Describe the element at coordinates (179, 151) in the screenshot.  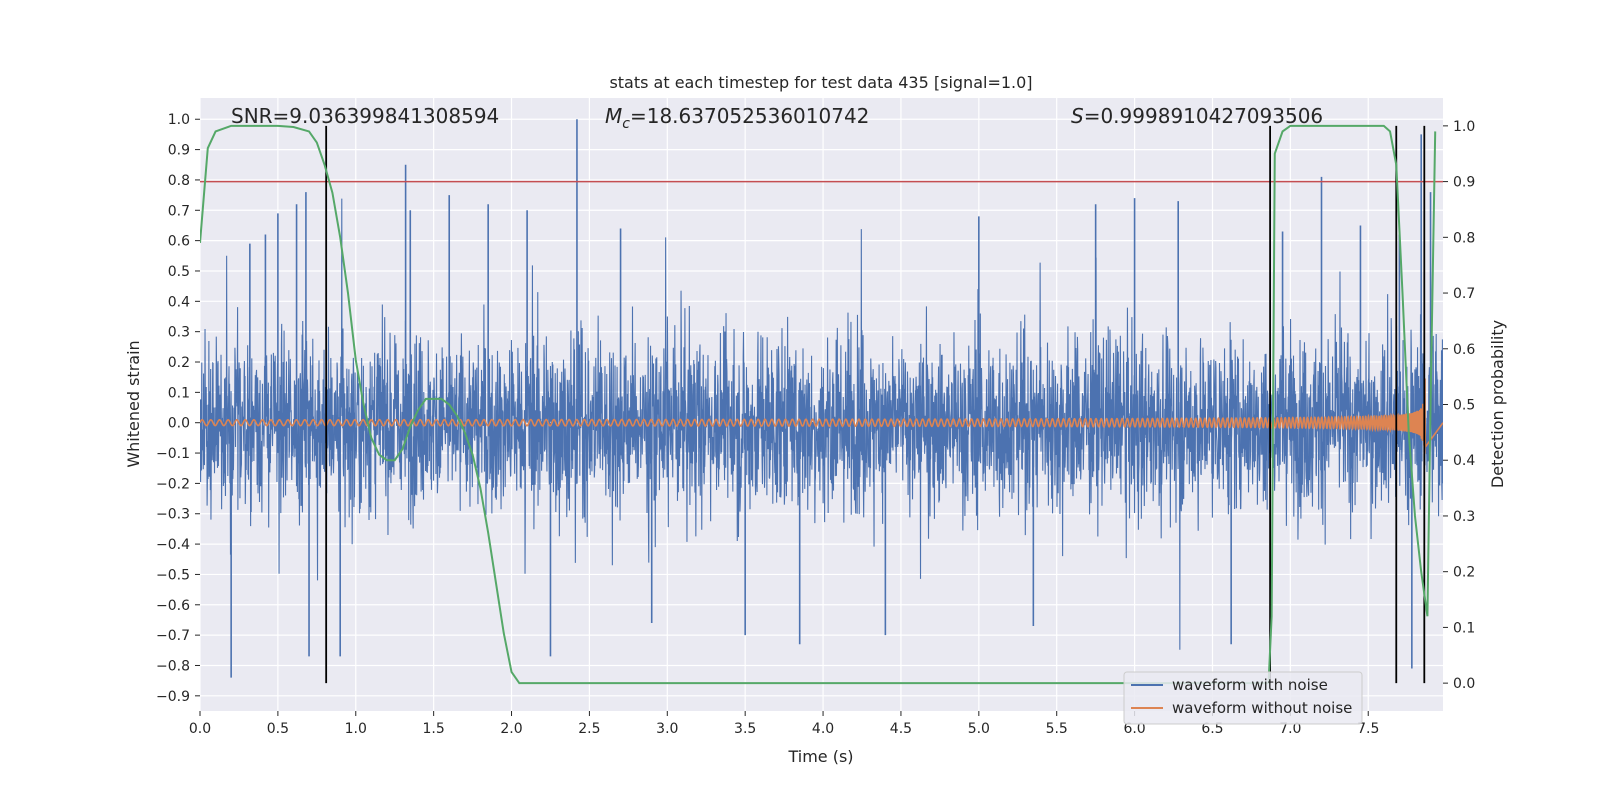
I see `y-left-tick-label: 0.9` at that location.